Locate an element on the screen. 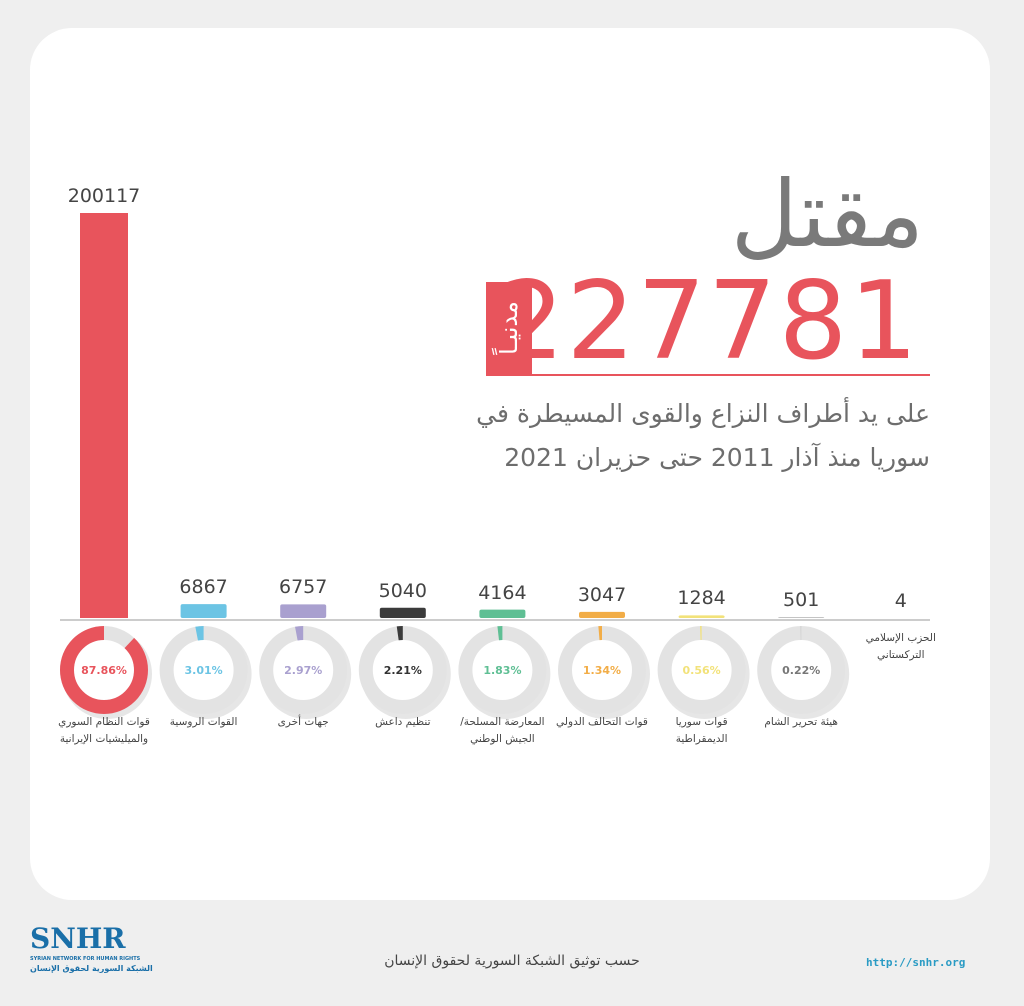 The image size is (1024, 1006). source: حسب توثيق الشبكة السورية لحقوق الإنسان is located at coordinates (512, 961).